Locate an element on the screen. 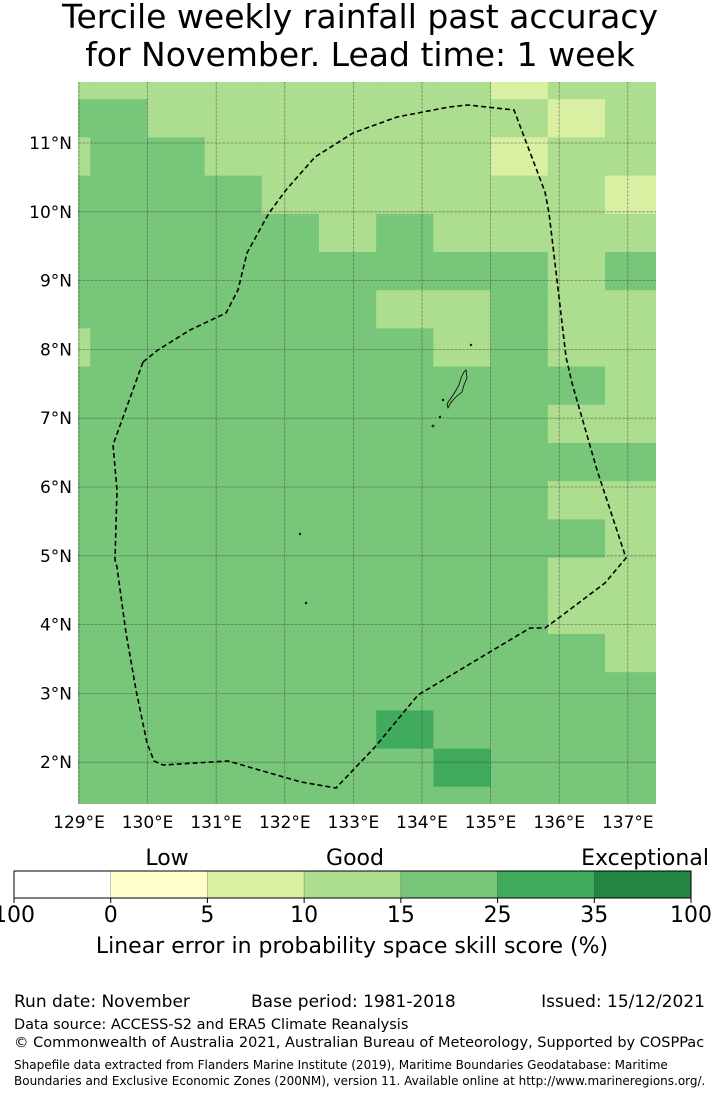 The image size is (720, 1095). lat-label: 4°N is located at coordinates (56, 626).